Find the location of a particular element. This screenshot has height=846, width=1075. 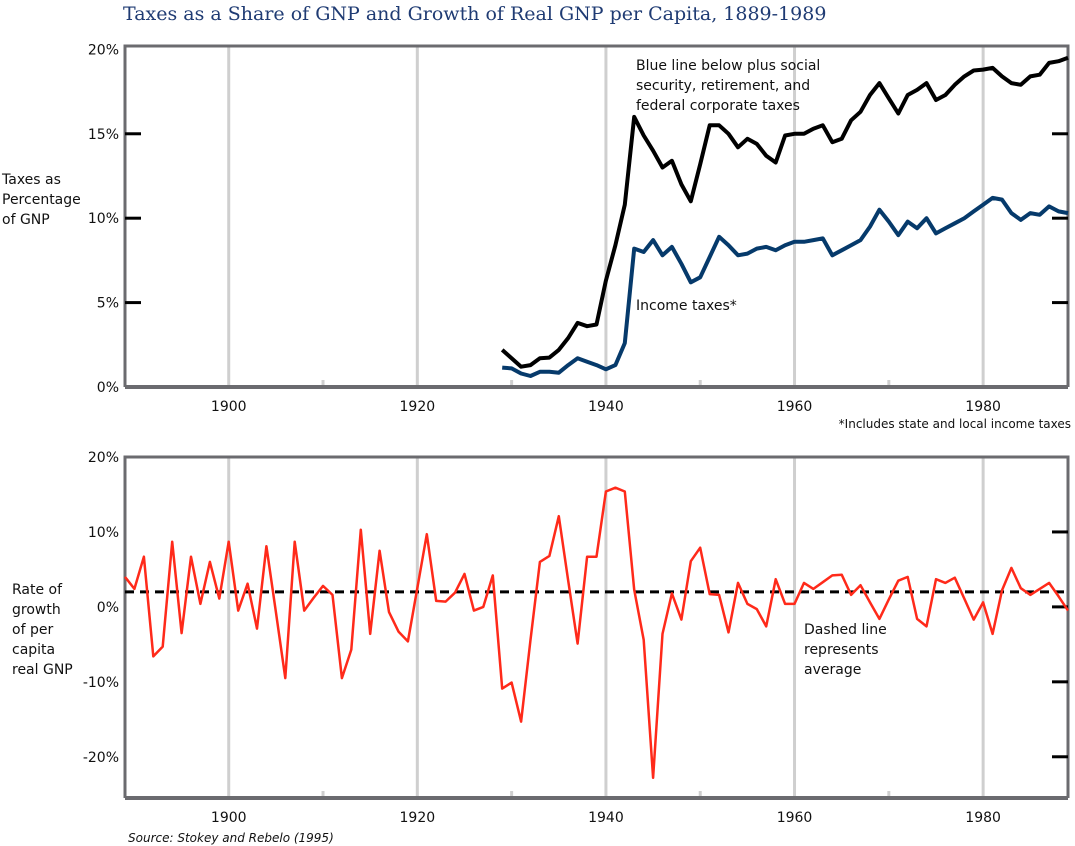

income-annotation: Income taxes* is located at coordinates (686, 306).